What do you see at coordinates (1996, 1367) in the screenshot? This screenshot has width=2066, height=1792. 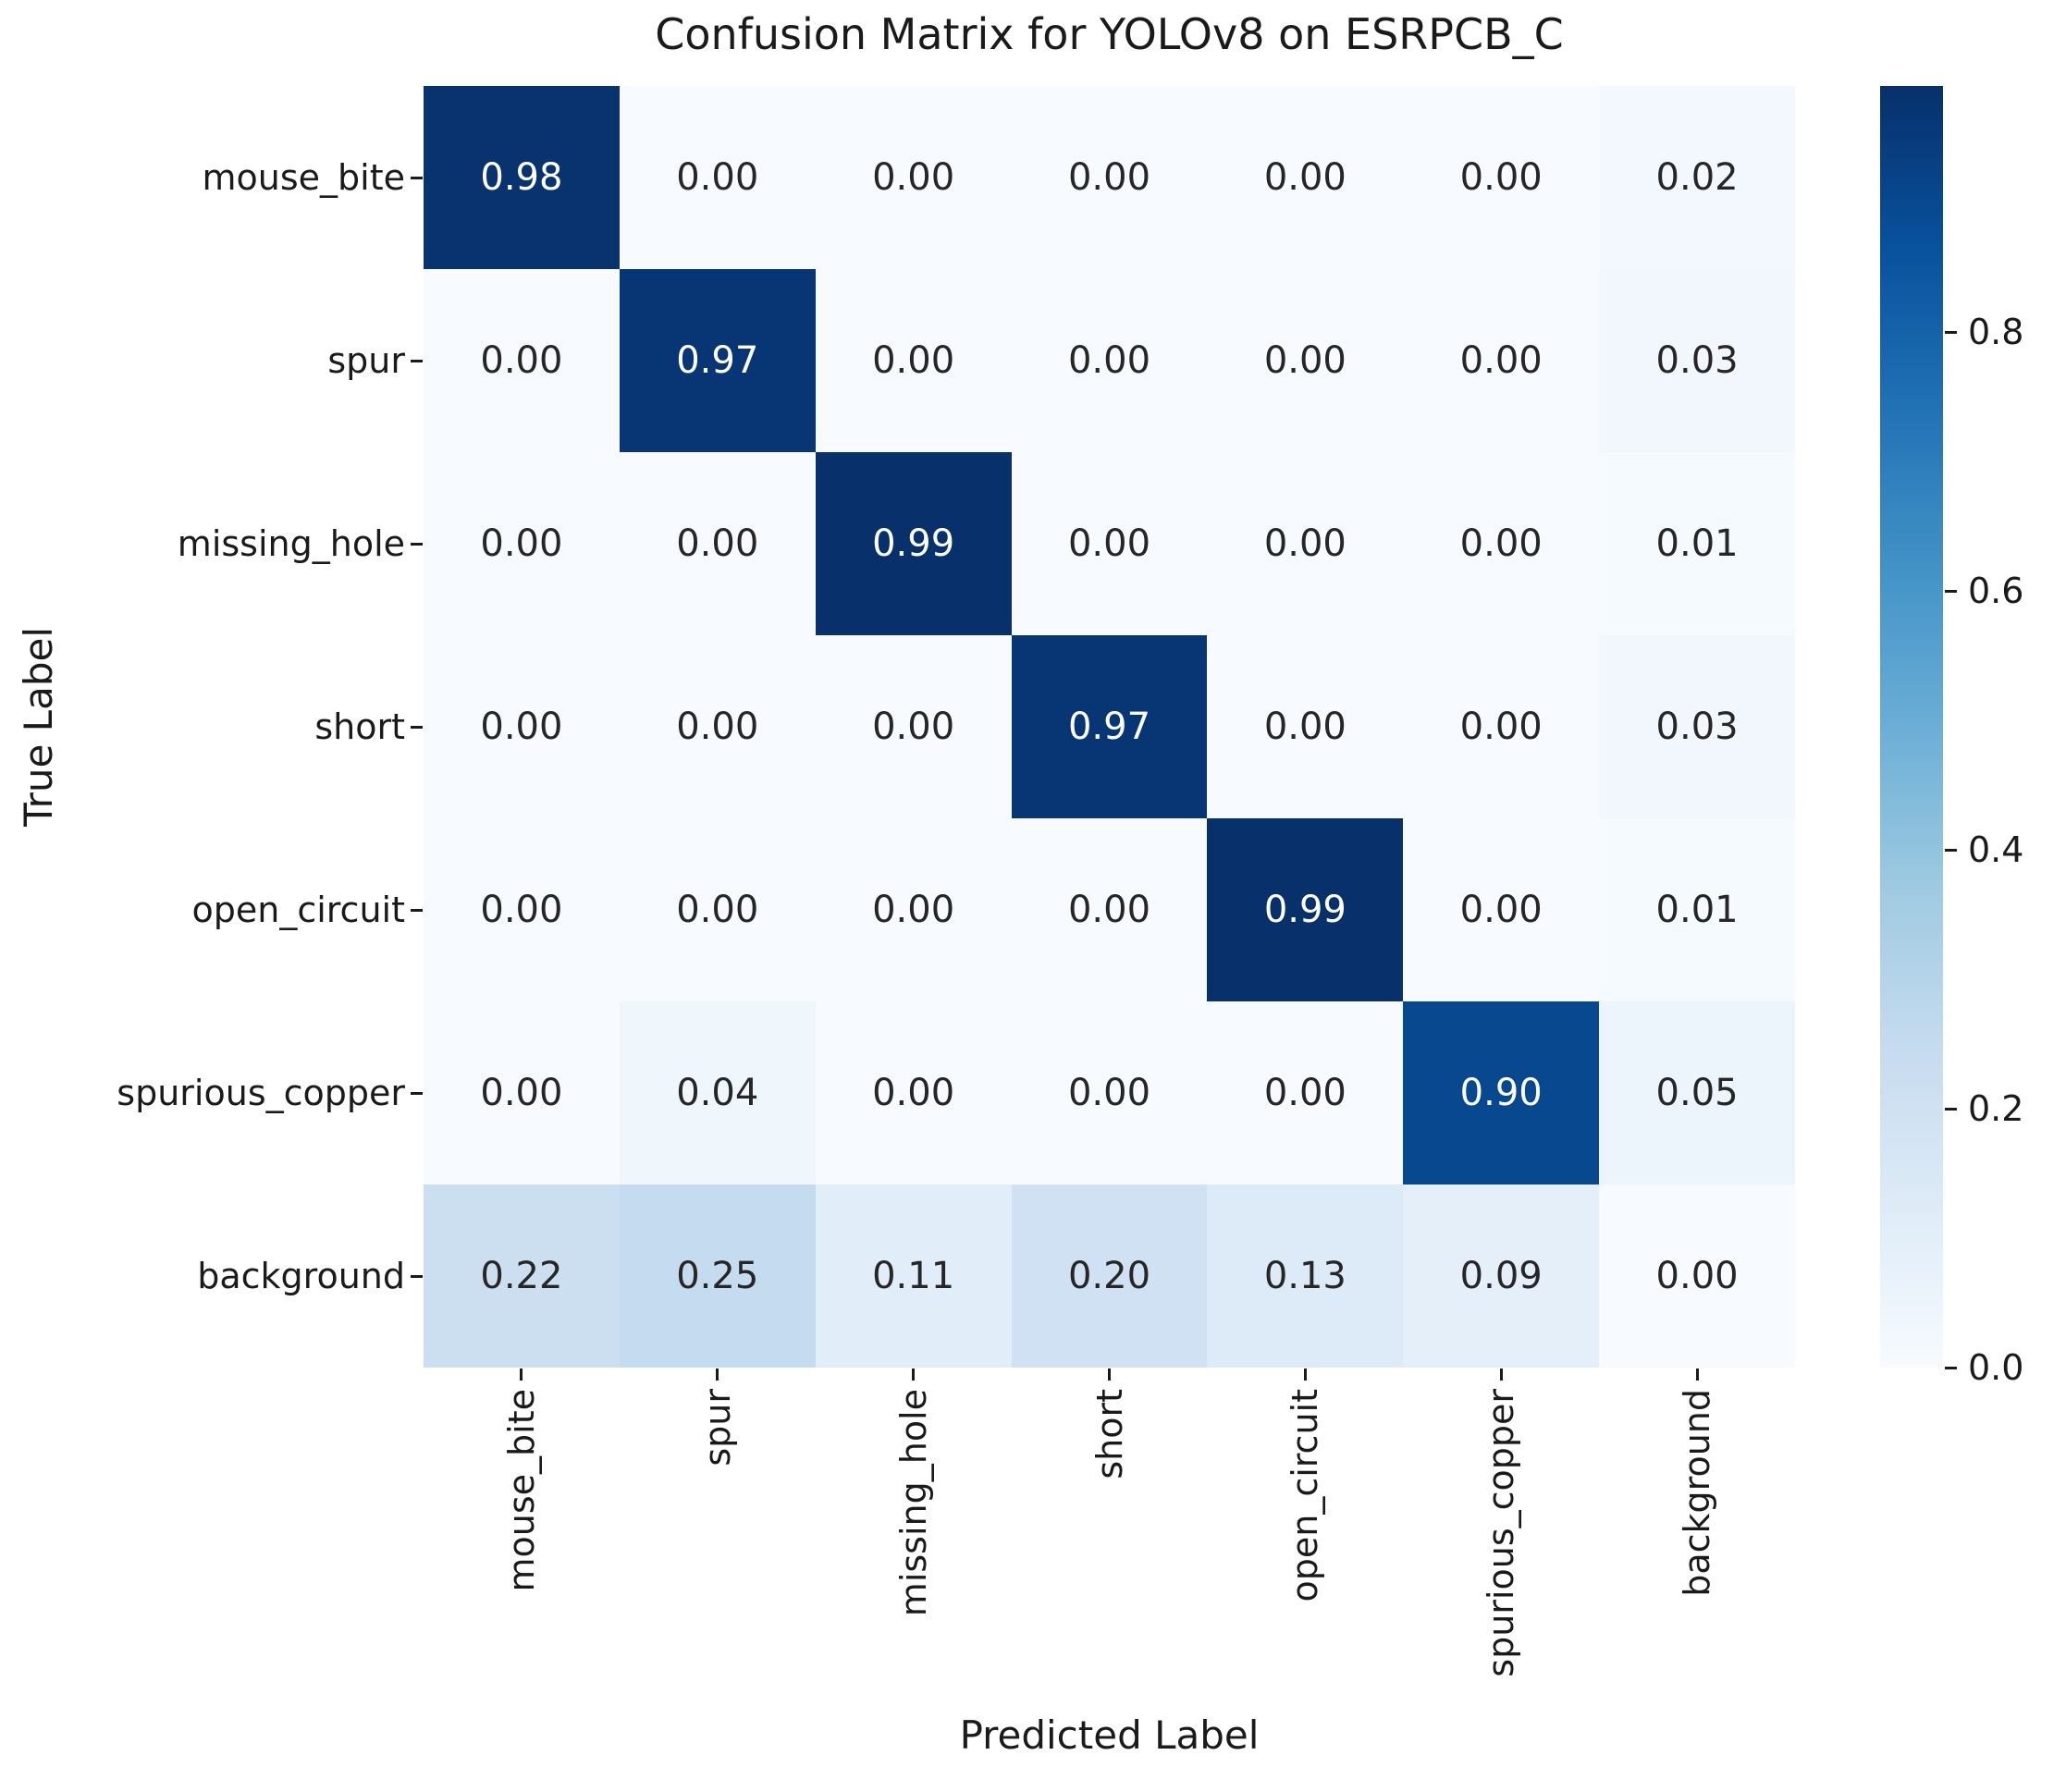 I see `colorbar-tick-label: 0.0` at bounding box center [1996, 1367].